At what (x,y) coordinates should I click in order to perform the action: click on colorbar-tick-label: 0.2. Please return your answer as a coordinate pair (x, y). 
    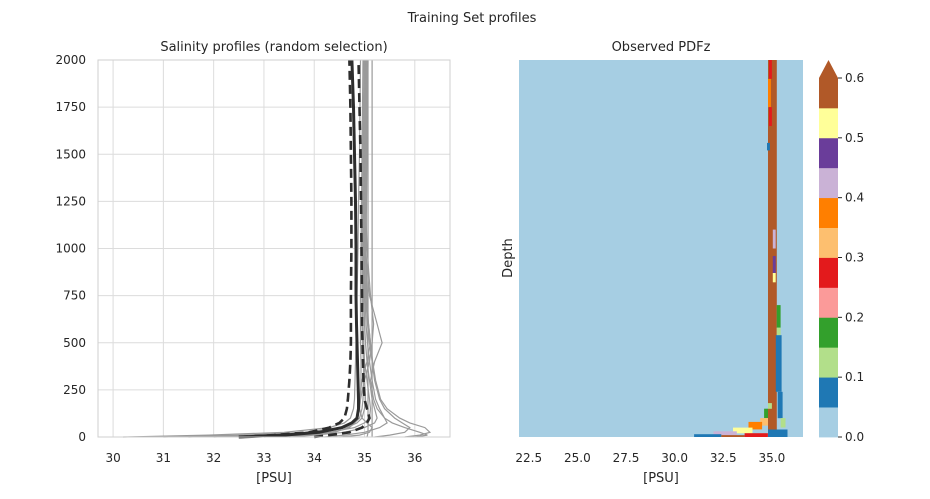
    Looking at the image, I should click on (854, 317).